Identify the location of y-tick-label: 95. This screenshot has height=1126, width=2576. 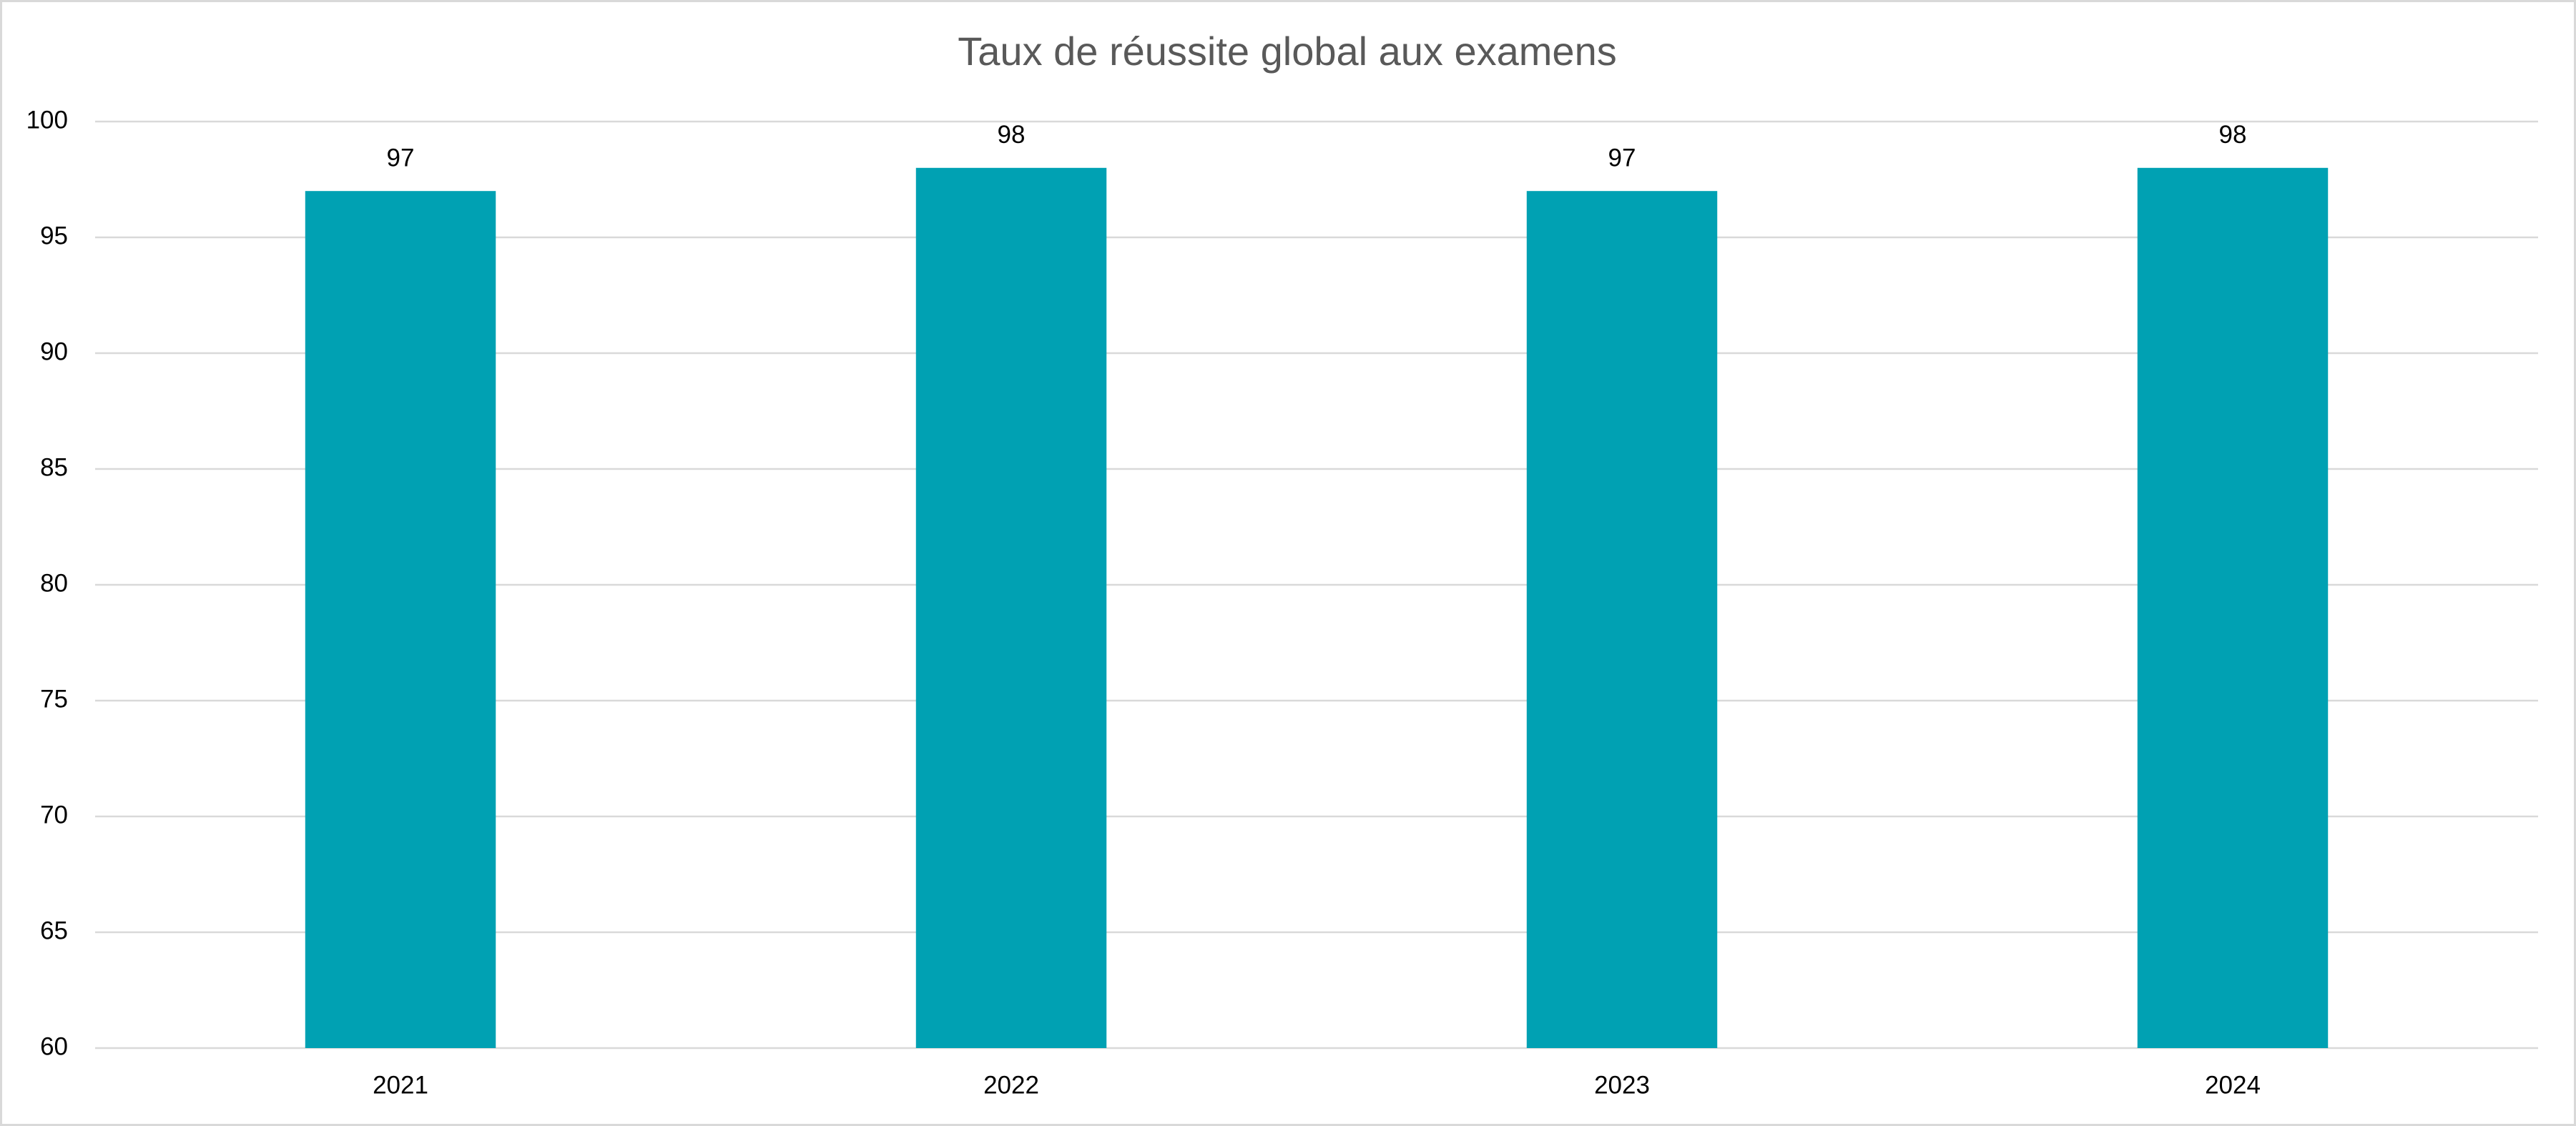
(54, 236).